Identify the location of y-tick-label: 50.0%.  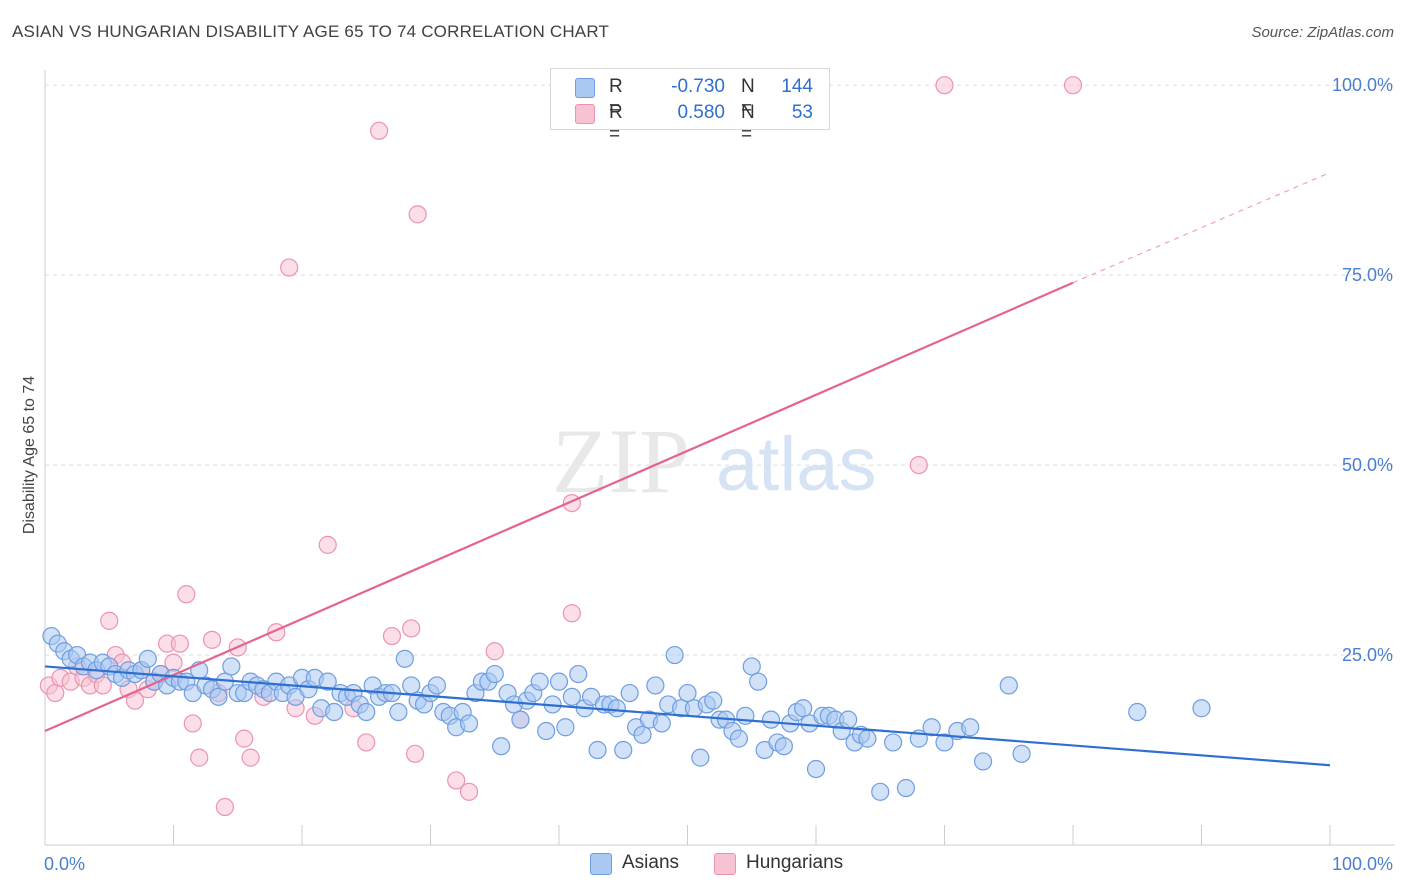
(1367, 465).